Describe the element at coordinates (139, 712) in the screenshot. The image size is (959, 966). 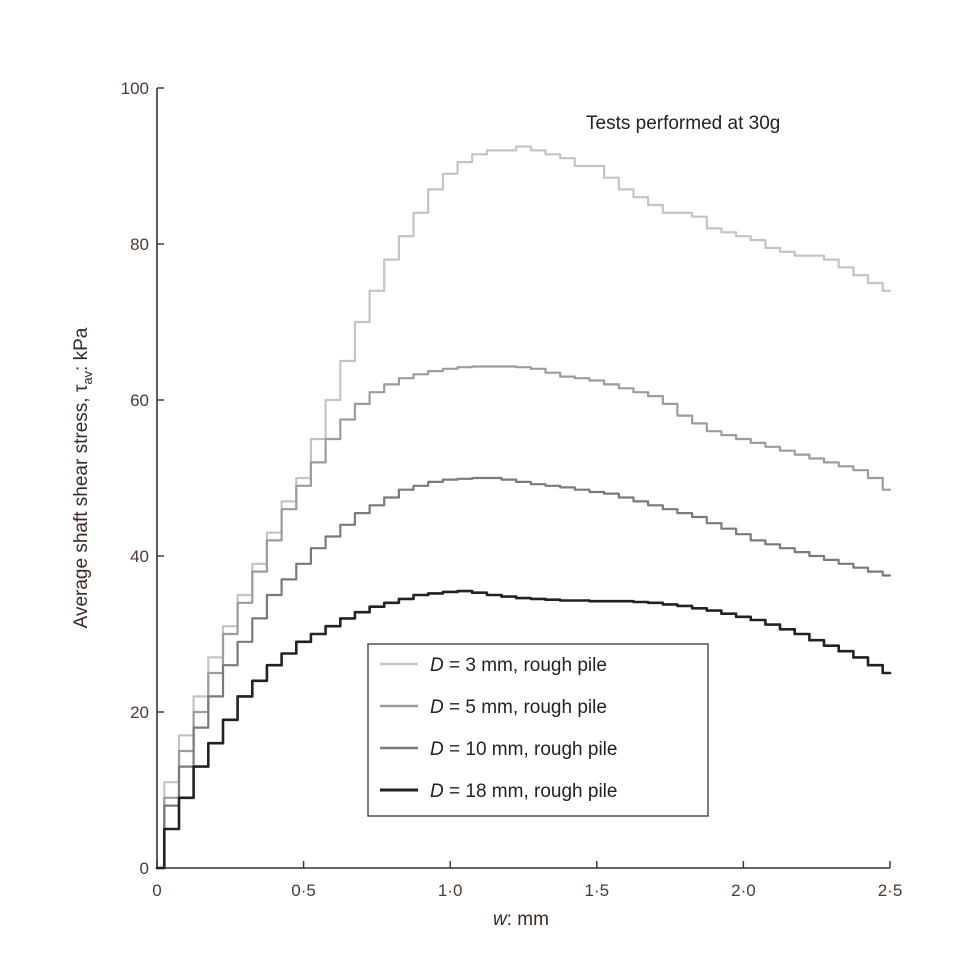
I see `y-tick-label-1: 20` at that location.